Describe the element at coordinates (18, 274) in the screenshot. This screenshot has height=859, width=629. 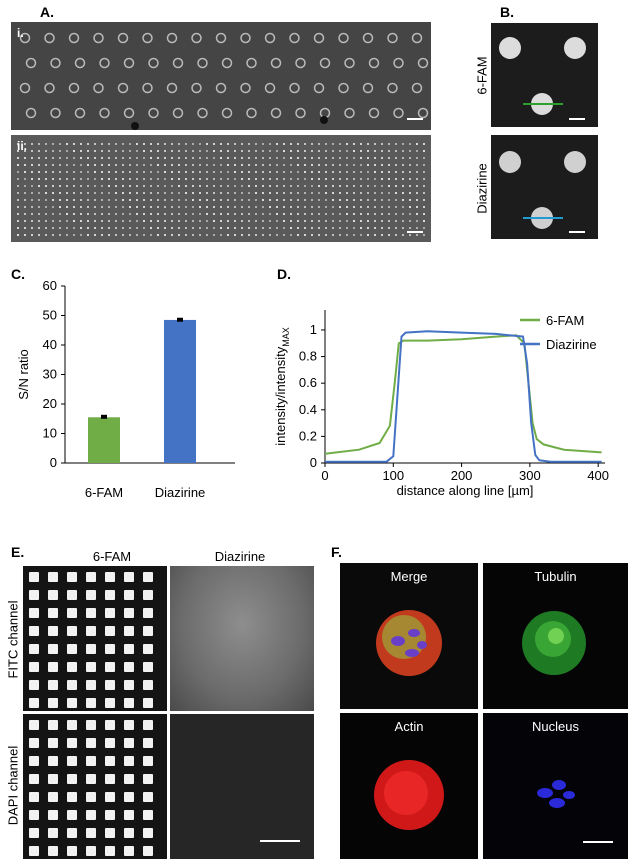
I see `panel-c-label: C.` at that location.